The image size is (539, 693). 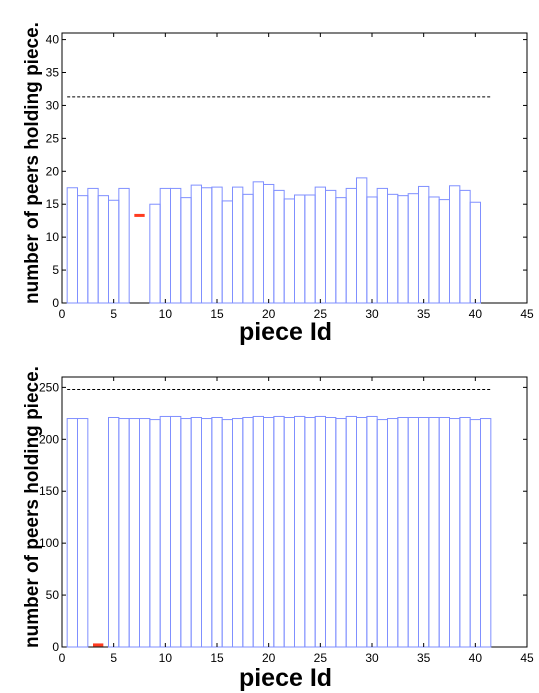 I want to click on y-tick-label: 20, so click(x=53, y=171).